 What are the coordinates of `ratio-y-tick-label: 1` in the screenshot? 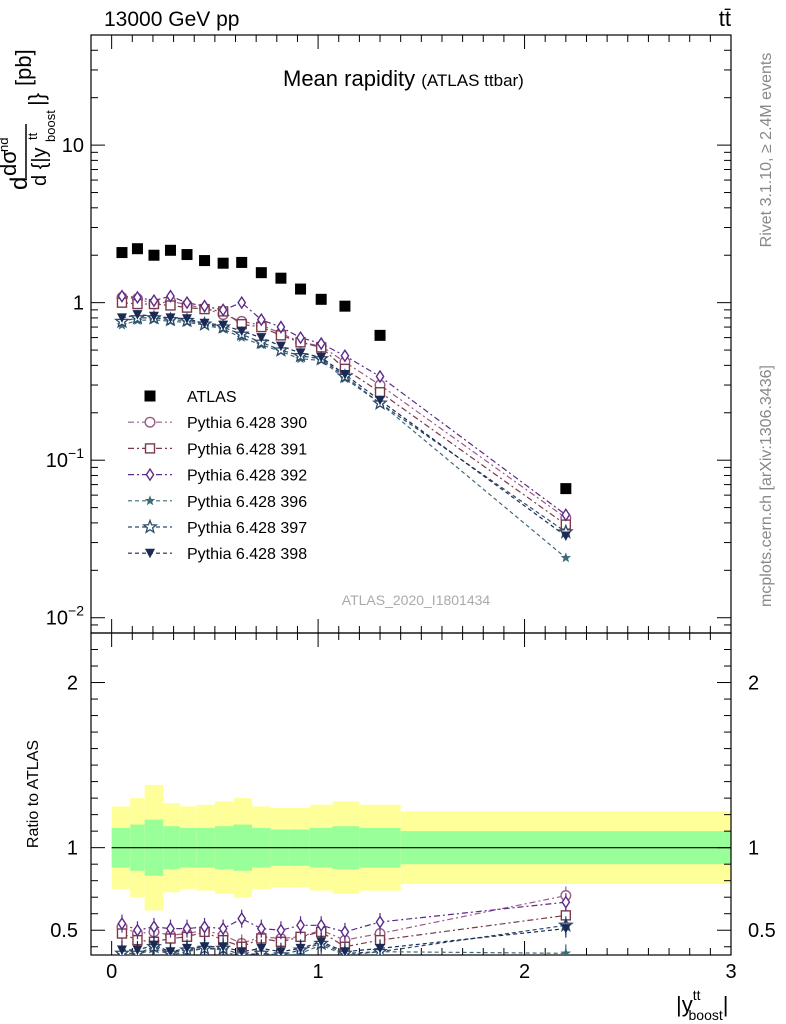 It's located at (72, 849).